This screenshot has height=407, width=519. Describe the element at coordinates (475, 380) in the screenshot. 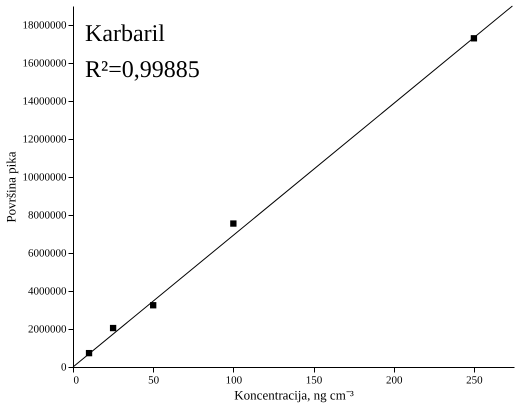

I see `x-tick-label: 250` at that location.